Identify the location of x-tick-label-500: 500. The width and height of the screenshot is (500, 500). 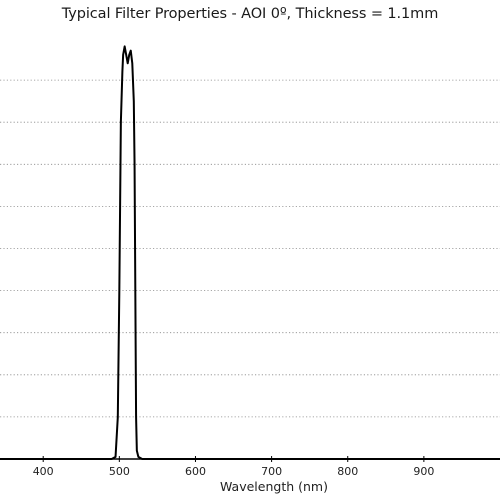
(119, 471).